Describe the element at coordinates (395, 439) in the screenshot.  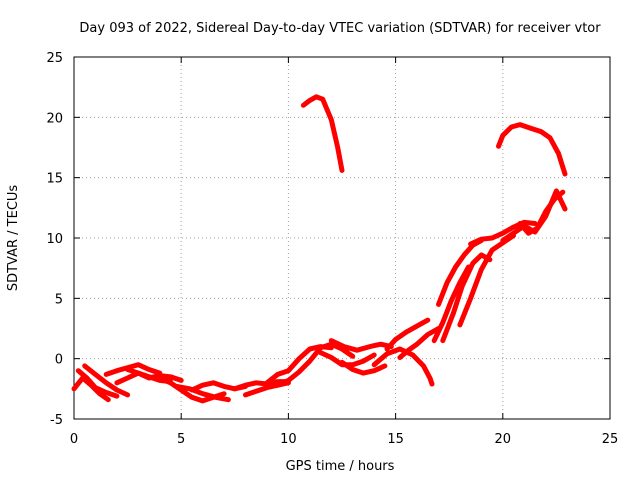
I see `x-tick-label: 15` at that location.